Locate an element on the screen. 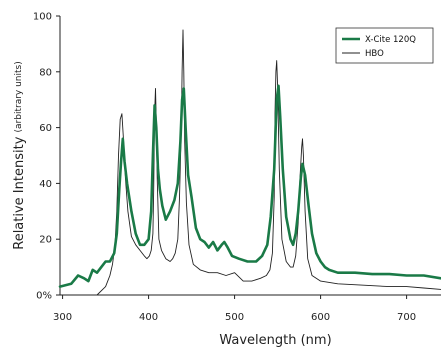  y-tick-label: 40 is located at coordinates (45, 184).